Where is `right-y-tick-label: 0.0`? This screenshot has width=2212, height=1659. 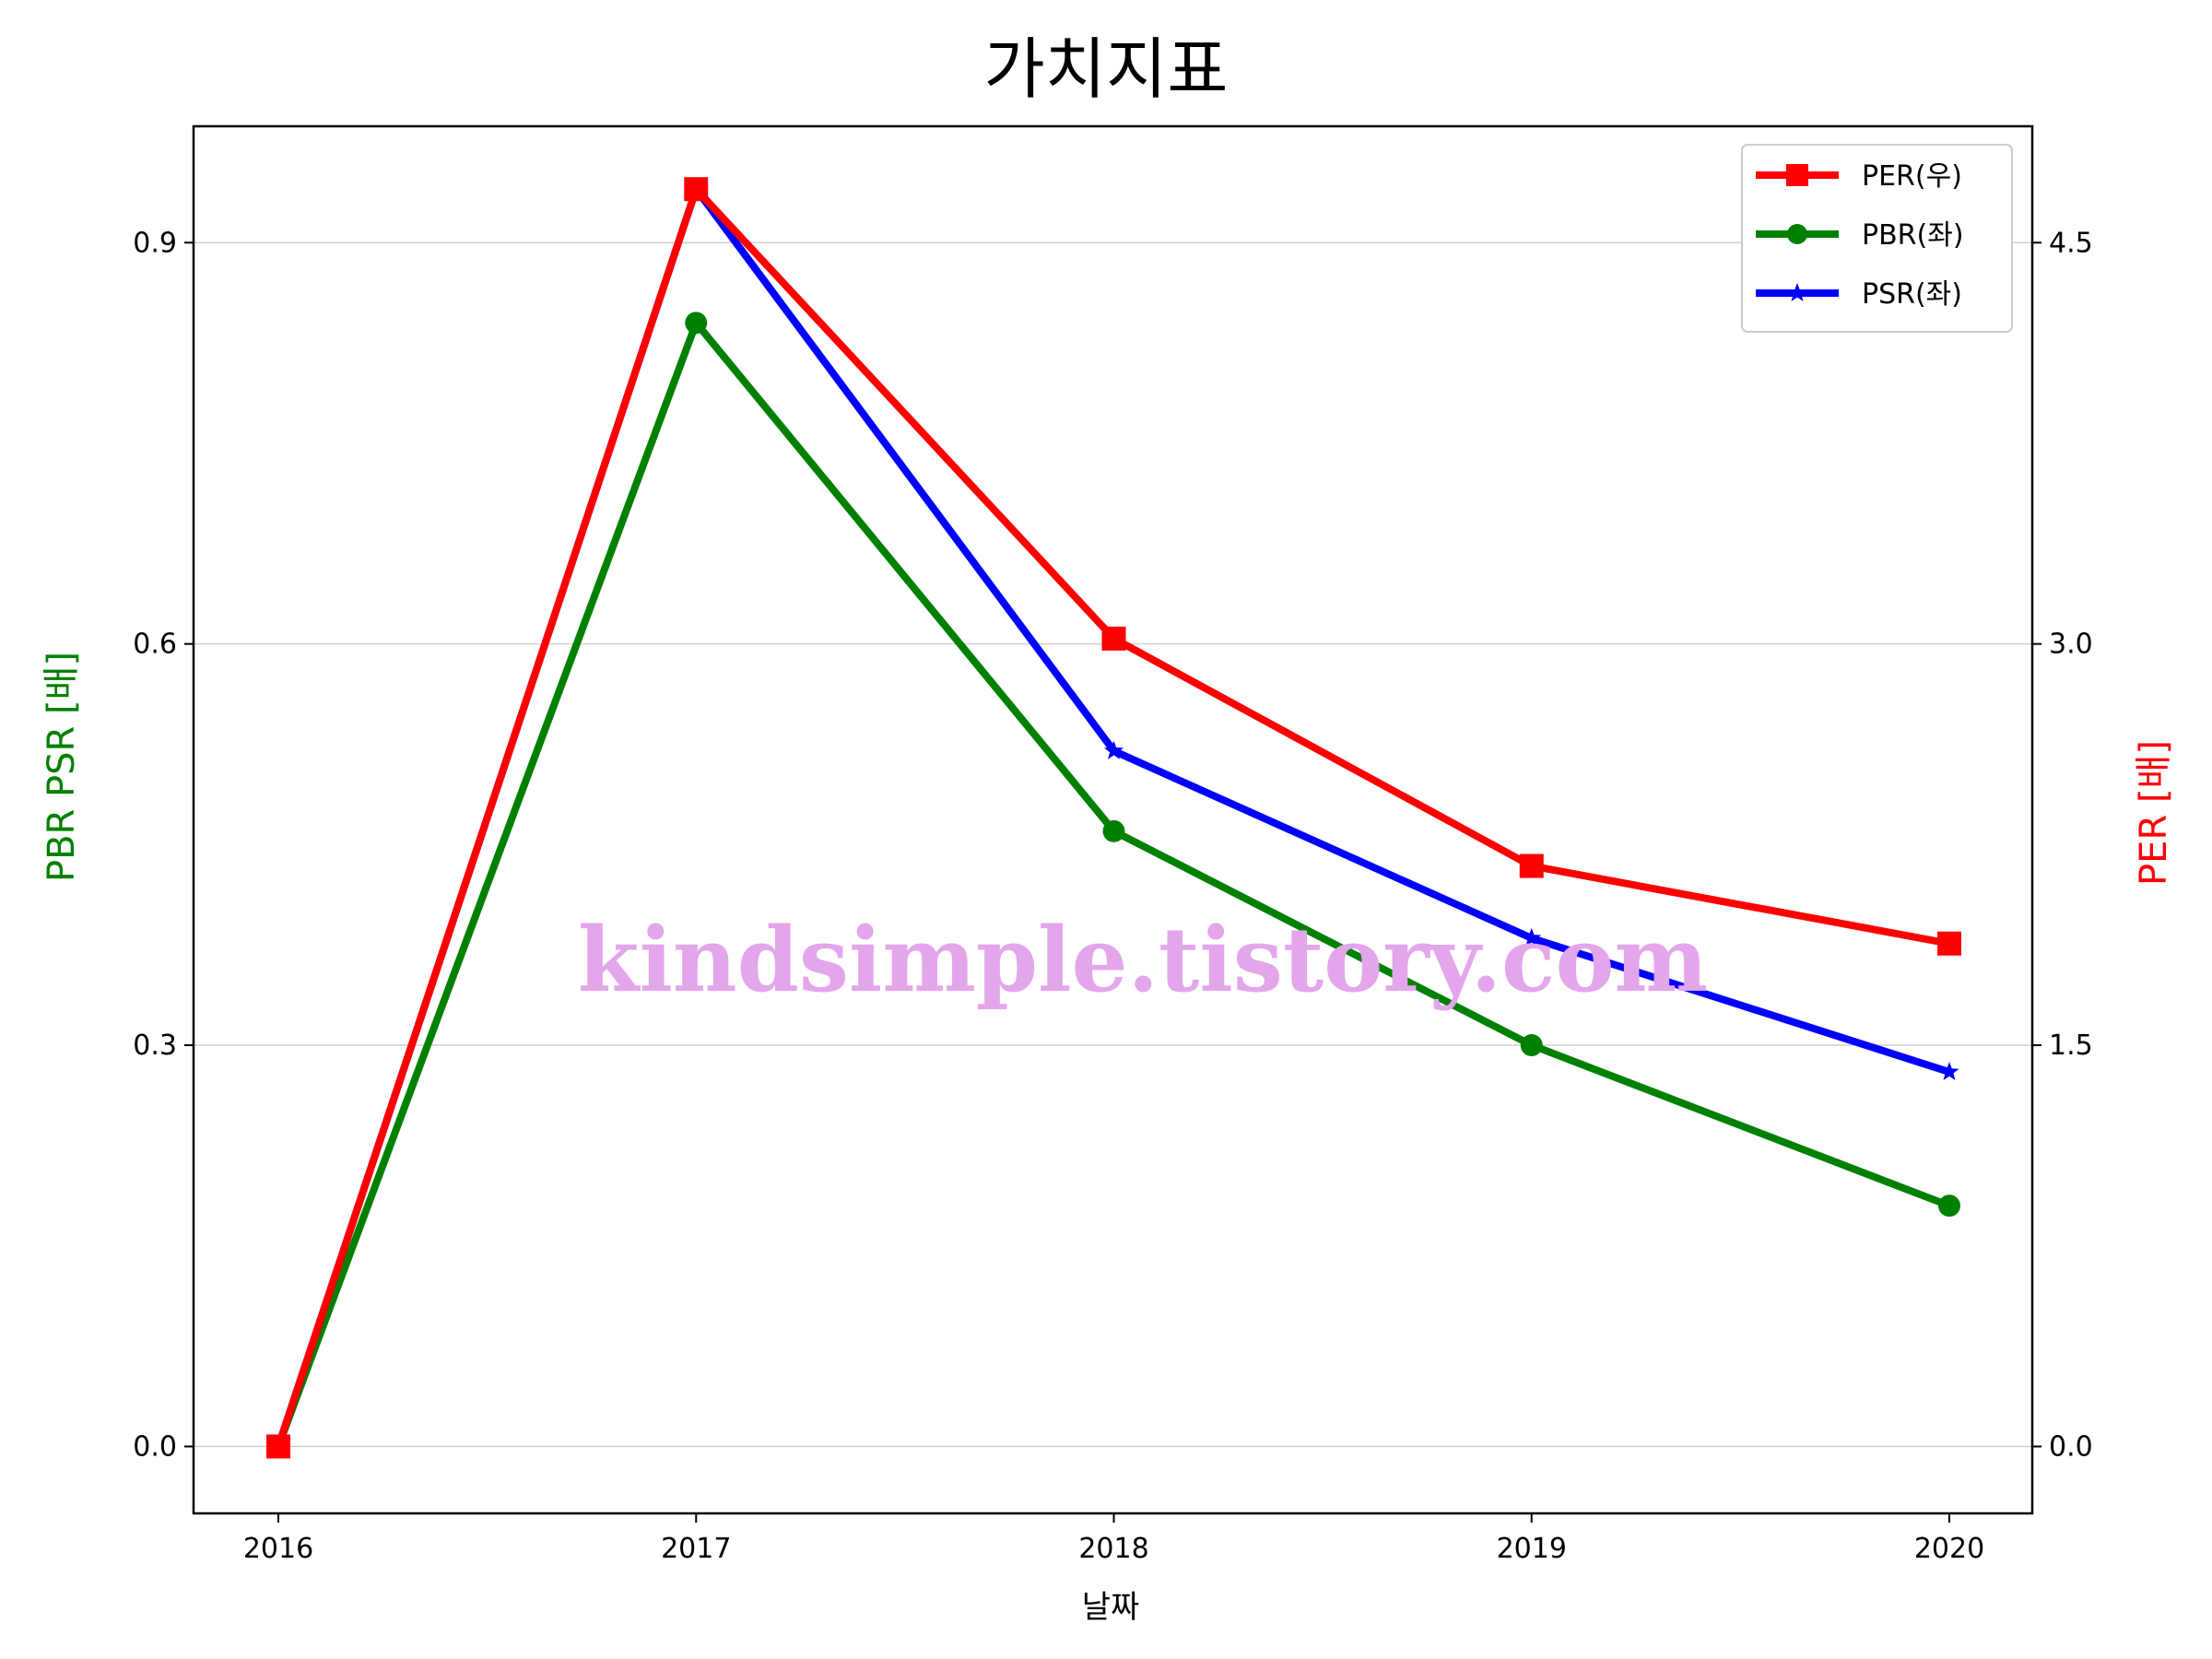
right-y-tick-label: 0.0 is located at coordinates (2071, 1446).